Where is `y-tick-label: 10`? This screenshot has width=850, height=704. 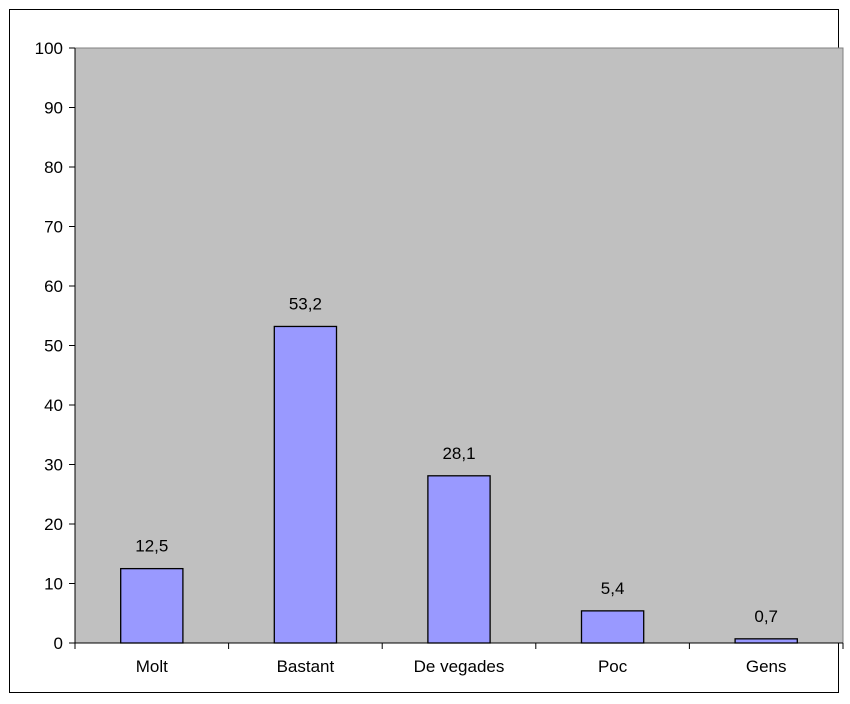 y-tick-label: 10 is located at coordinates (53, 584).